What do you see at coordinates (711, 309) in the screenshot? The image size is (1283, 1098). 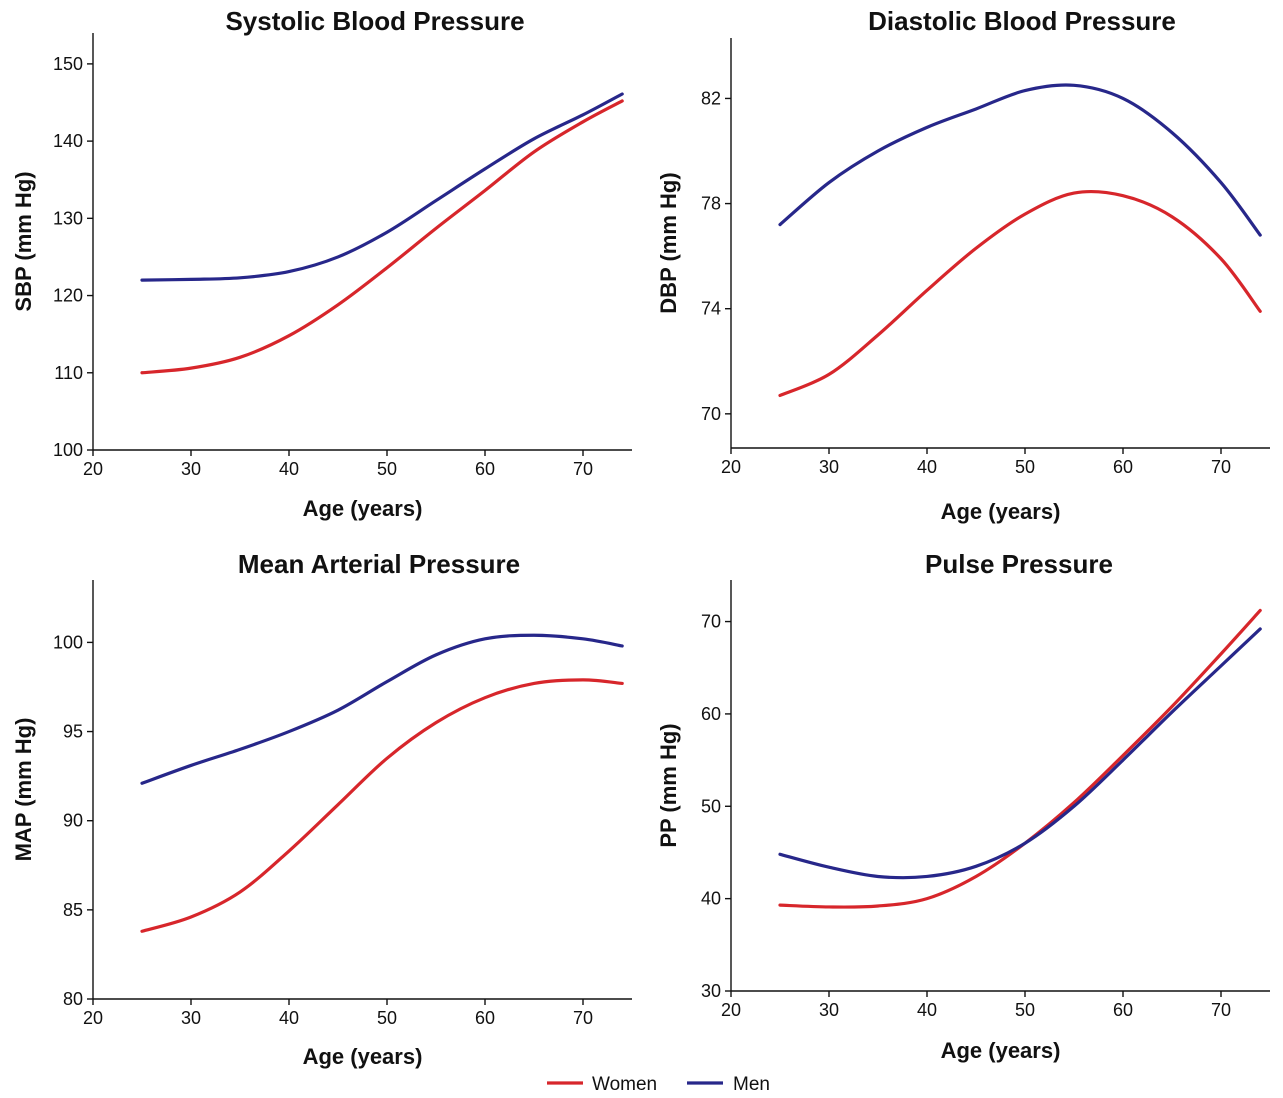 I see `y-tick-label: 74` at bounding box center [711, 309].